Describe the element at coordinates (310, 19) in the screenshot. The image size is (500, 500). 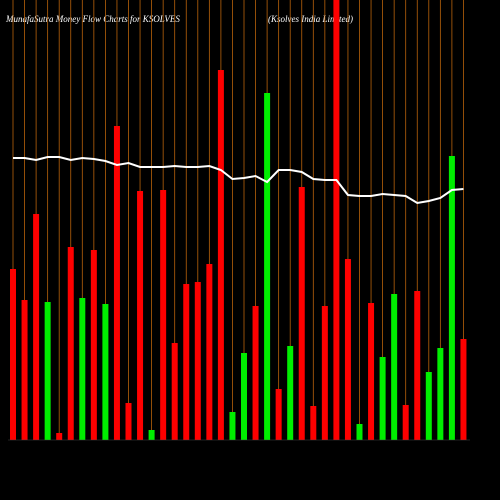
I see `chart-subtitle: (Ksolves India Limited)` at that location.